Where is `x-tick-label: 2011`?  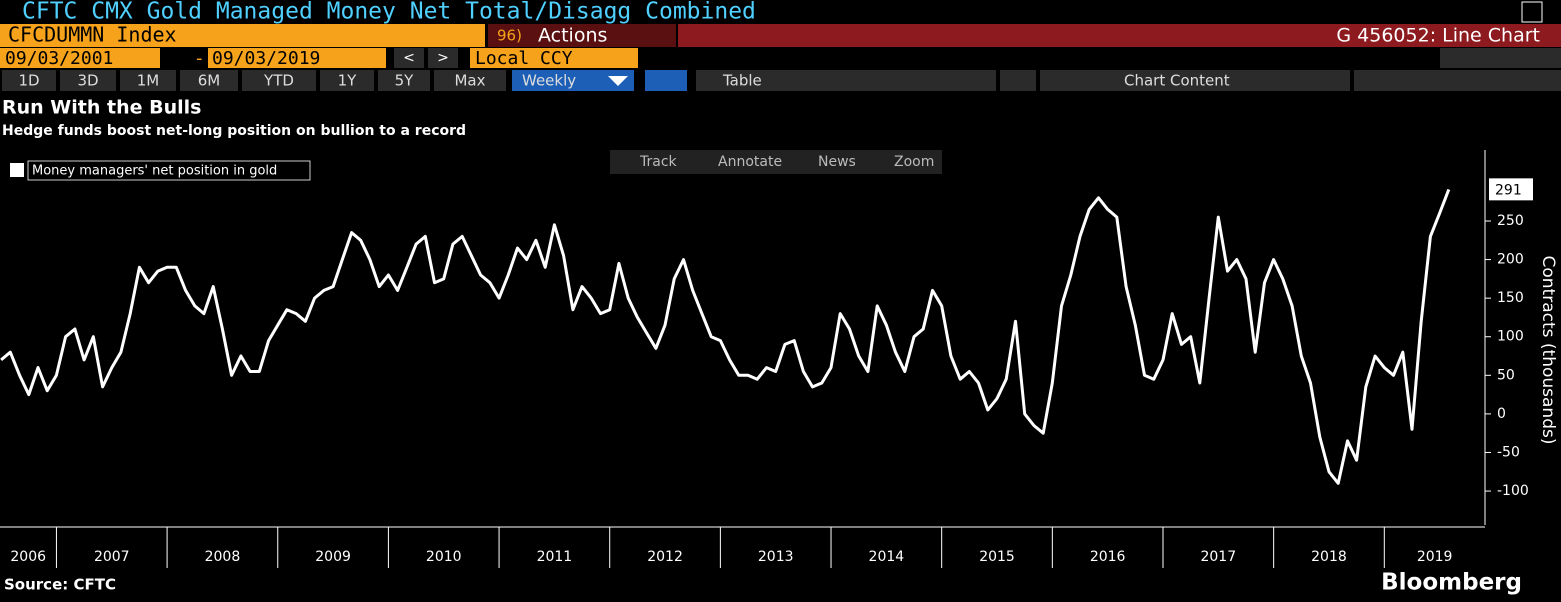
x-tick-label: 2011 is located at coordinates (555, 557).